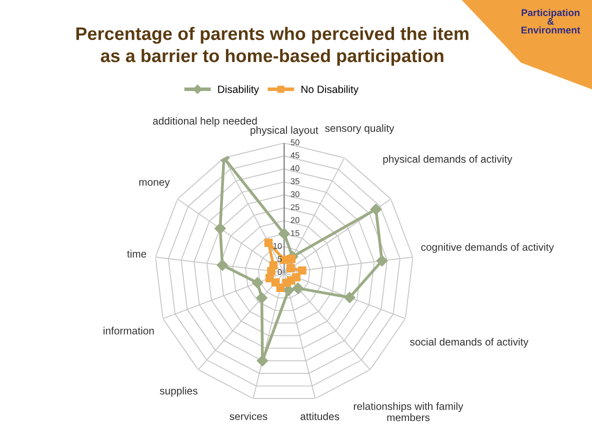  What do you see at coordinates (551, 21) in the screenshot?
I see `text: Participation & Environment` at bounding box center [551, 21].